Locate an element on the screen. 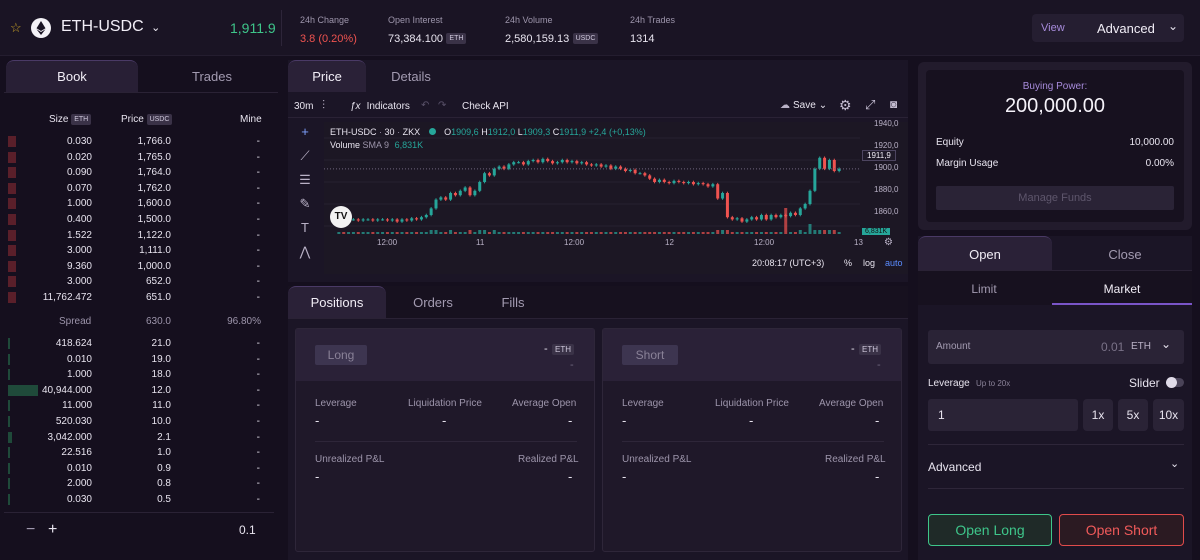 The width and height of the screenshot is (1200, 560). price-cell: 18.0 is located at coordinates (161, 375).